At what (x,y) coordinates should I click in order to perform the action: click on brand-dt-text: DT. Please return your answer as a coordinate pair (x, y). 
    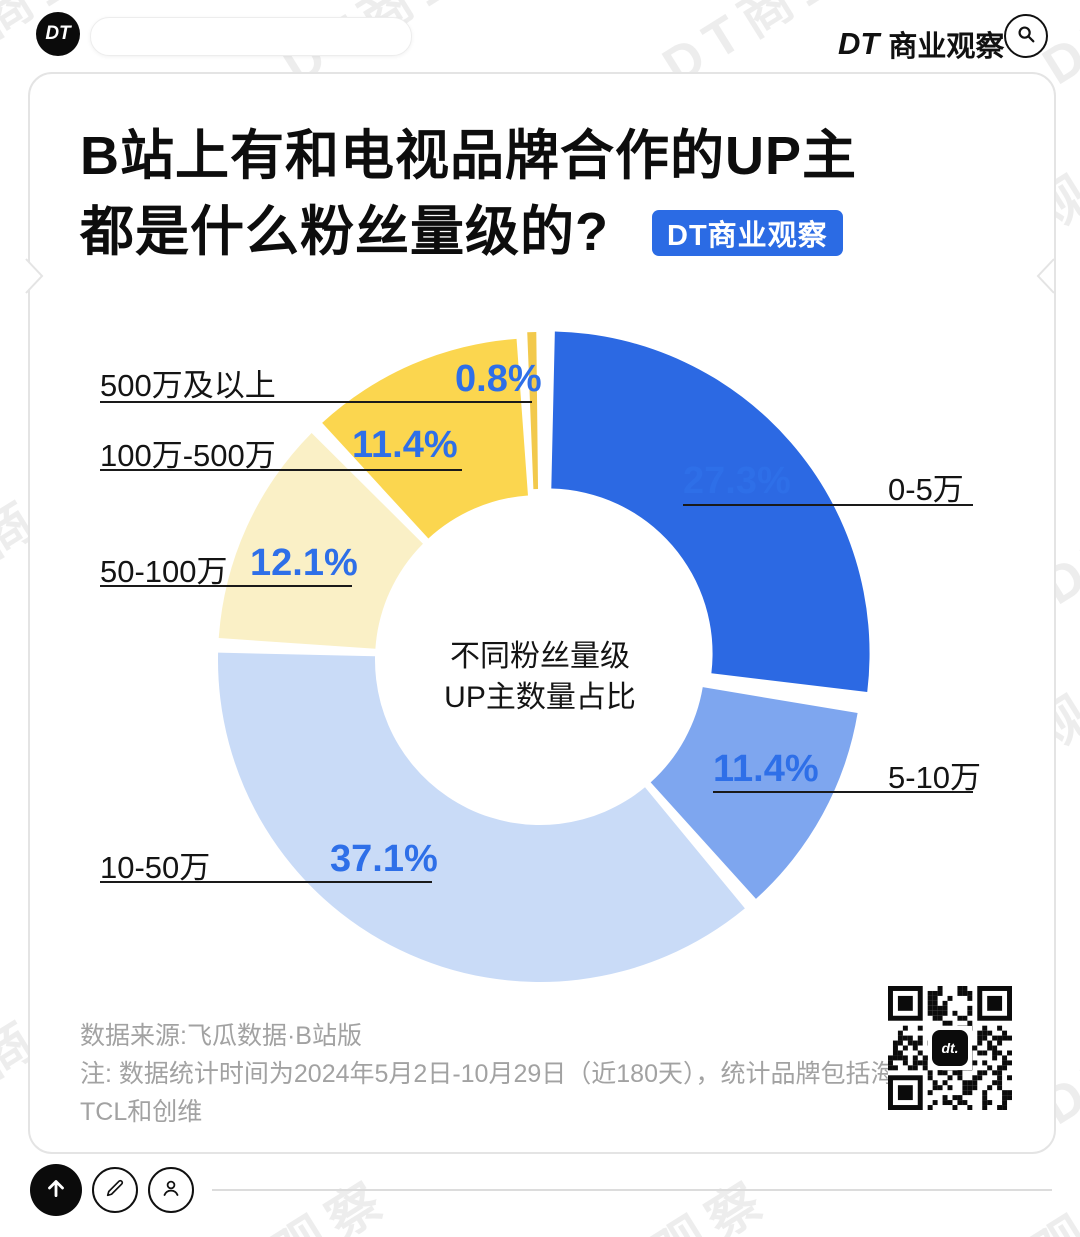
    Looking at the image, I should click on (859, 43).